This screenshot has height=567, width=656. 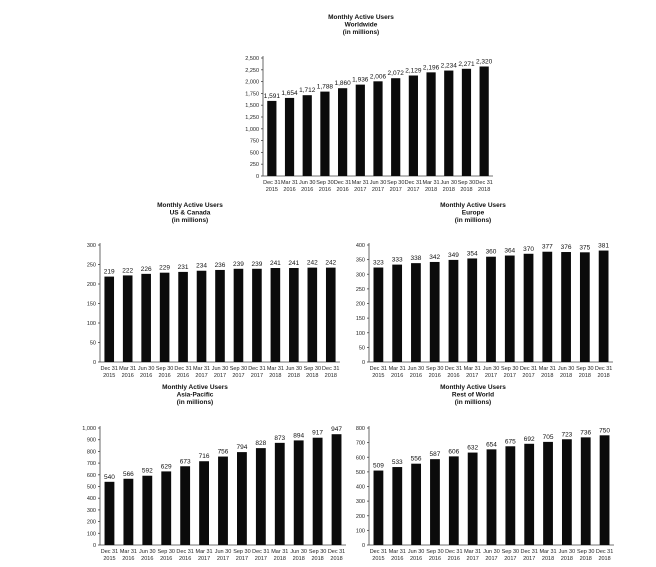 I want to click on bar-value-label: 509, so click(x=378, y=466).